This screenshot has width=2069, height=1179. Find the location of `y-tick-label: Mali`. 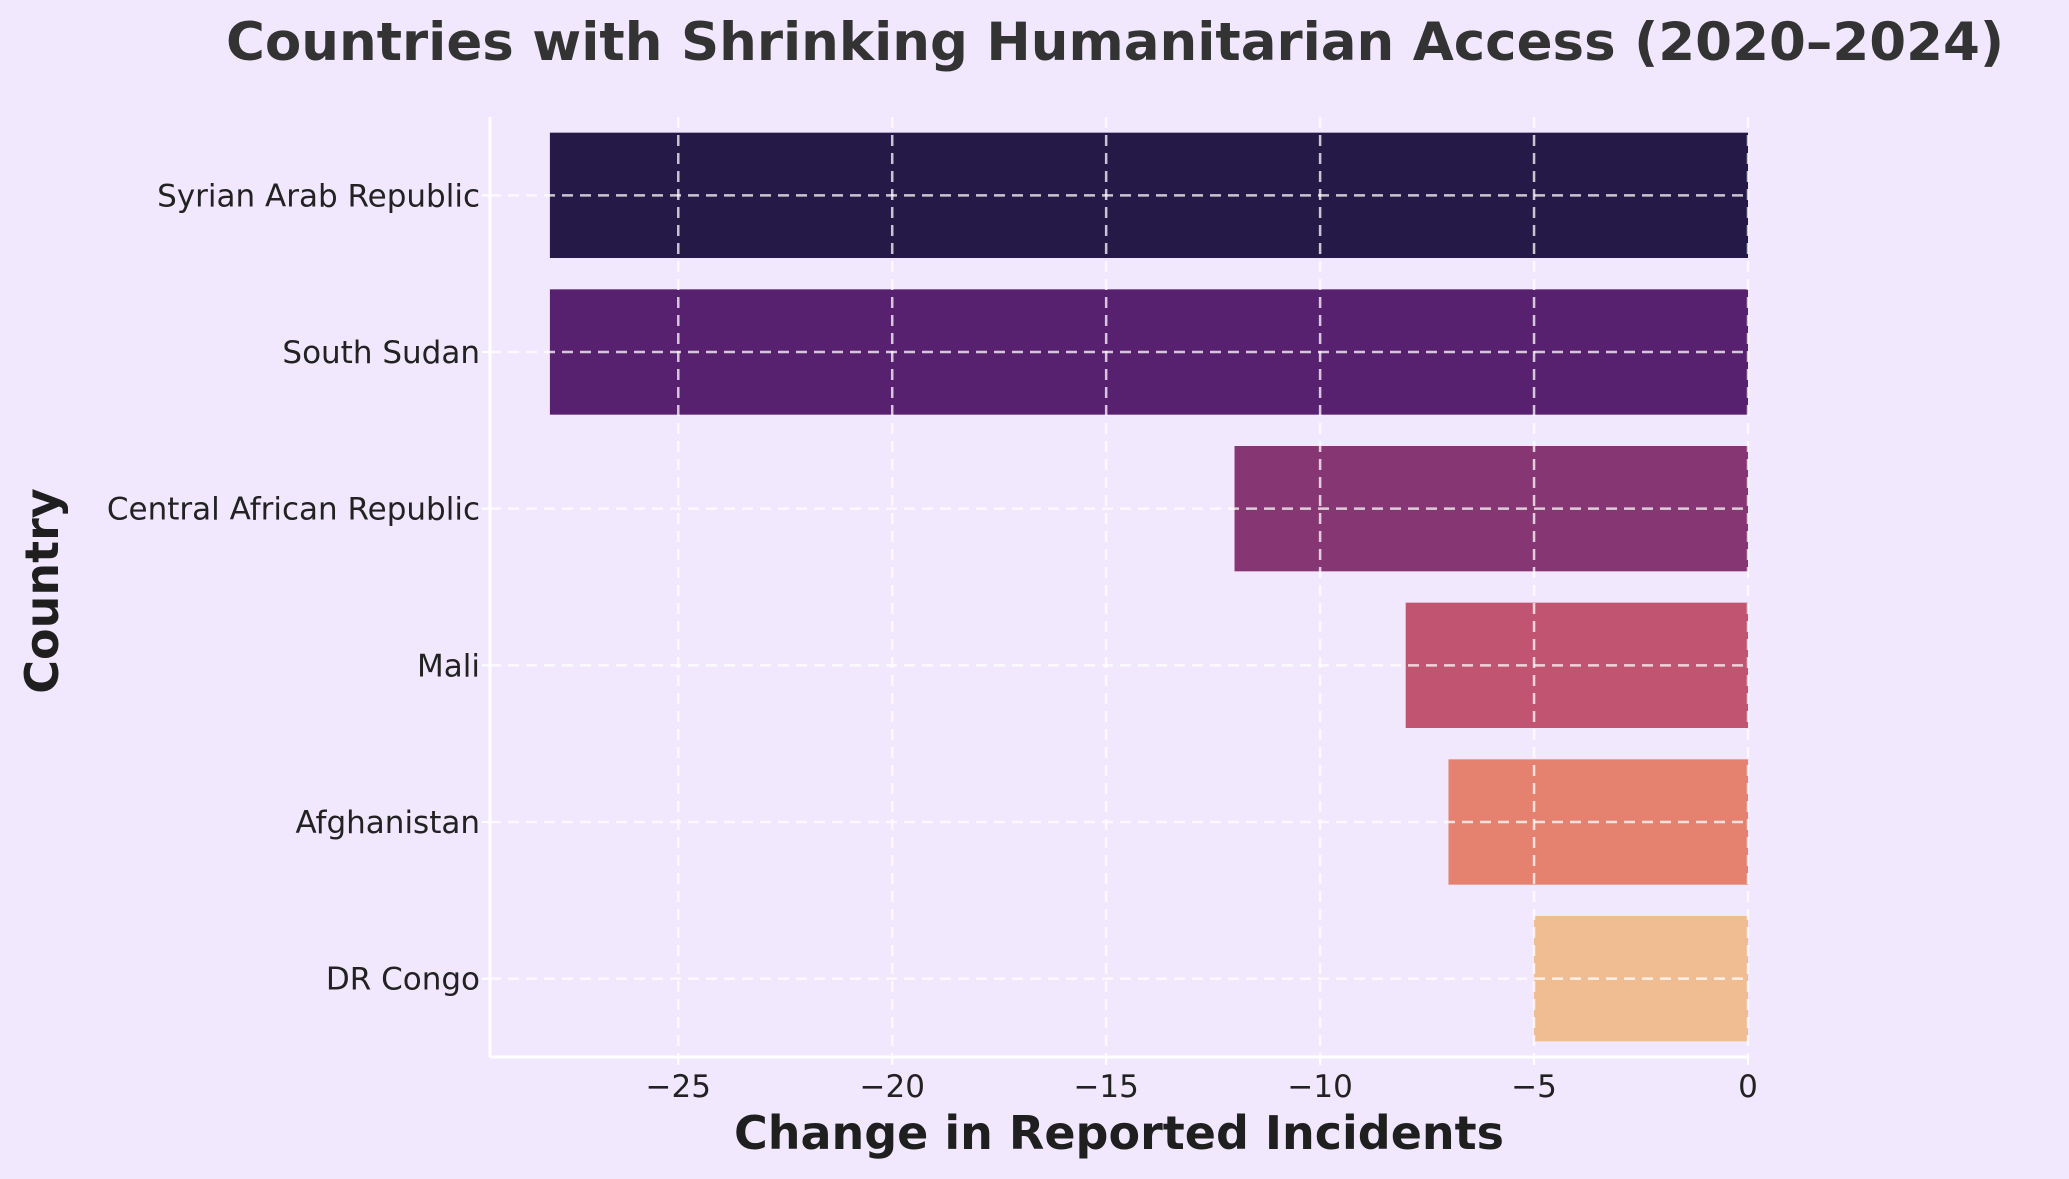

y-tick-label: Mali is located at coordinates (448, 666).